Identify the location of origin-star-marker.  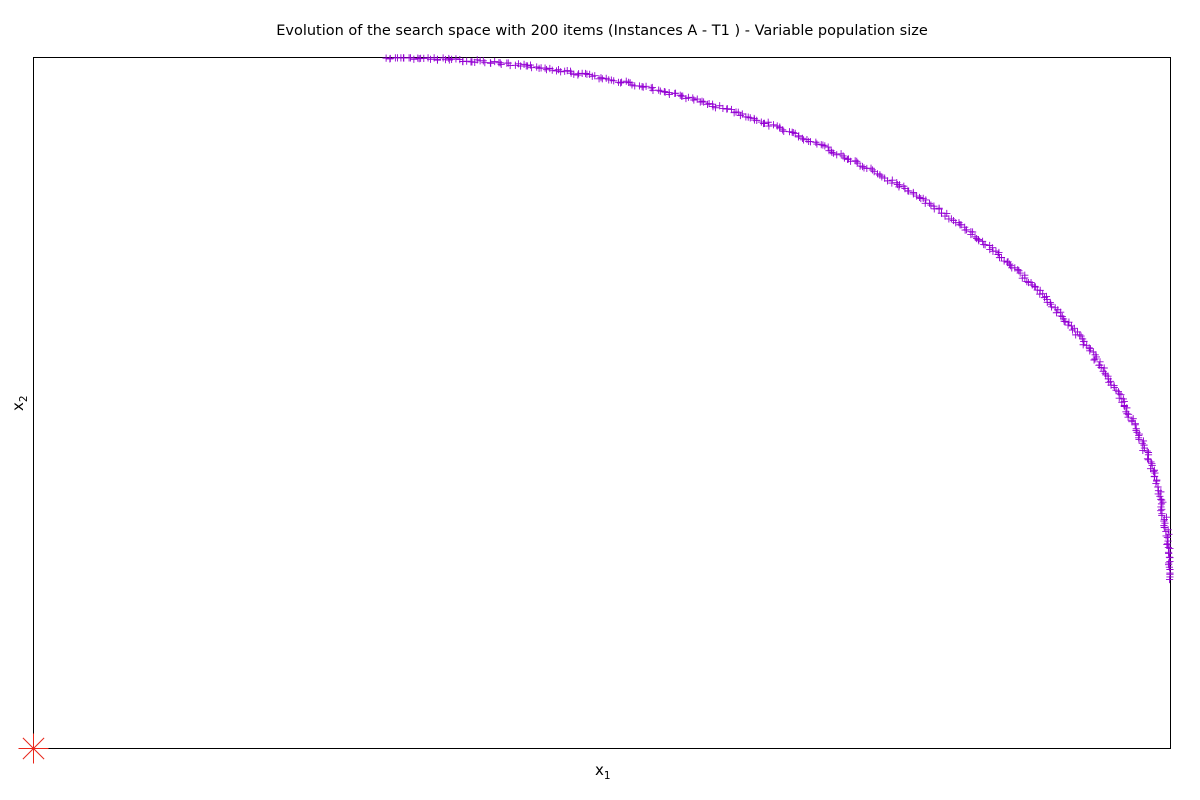
(33, 748).